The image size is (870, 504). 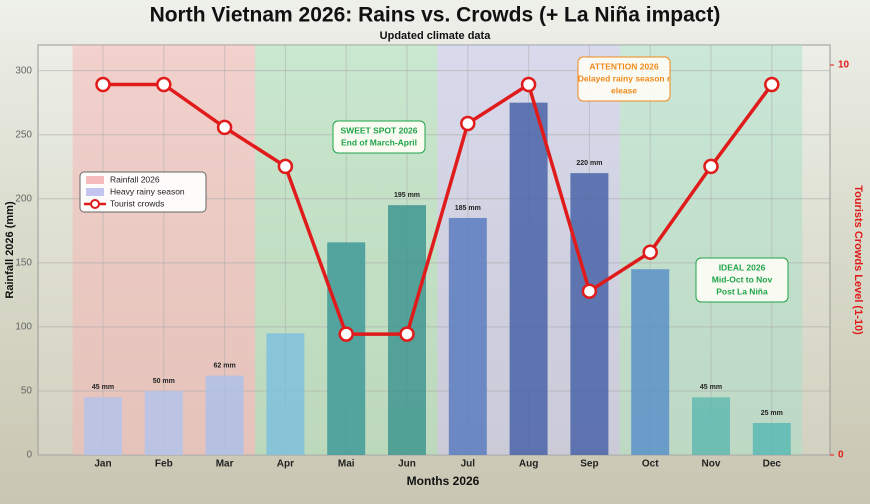 What do you see at coordinates (379, 142) in the screenshot?
I see `annotation-text: End of March-April` at bounding box center [379, 142].